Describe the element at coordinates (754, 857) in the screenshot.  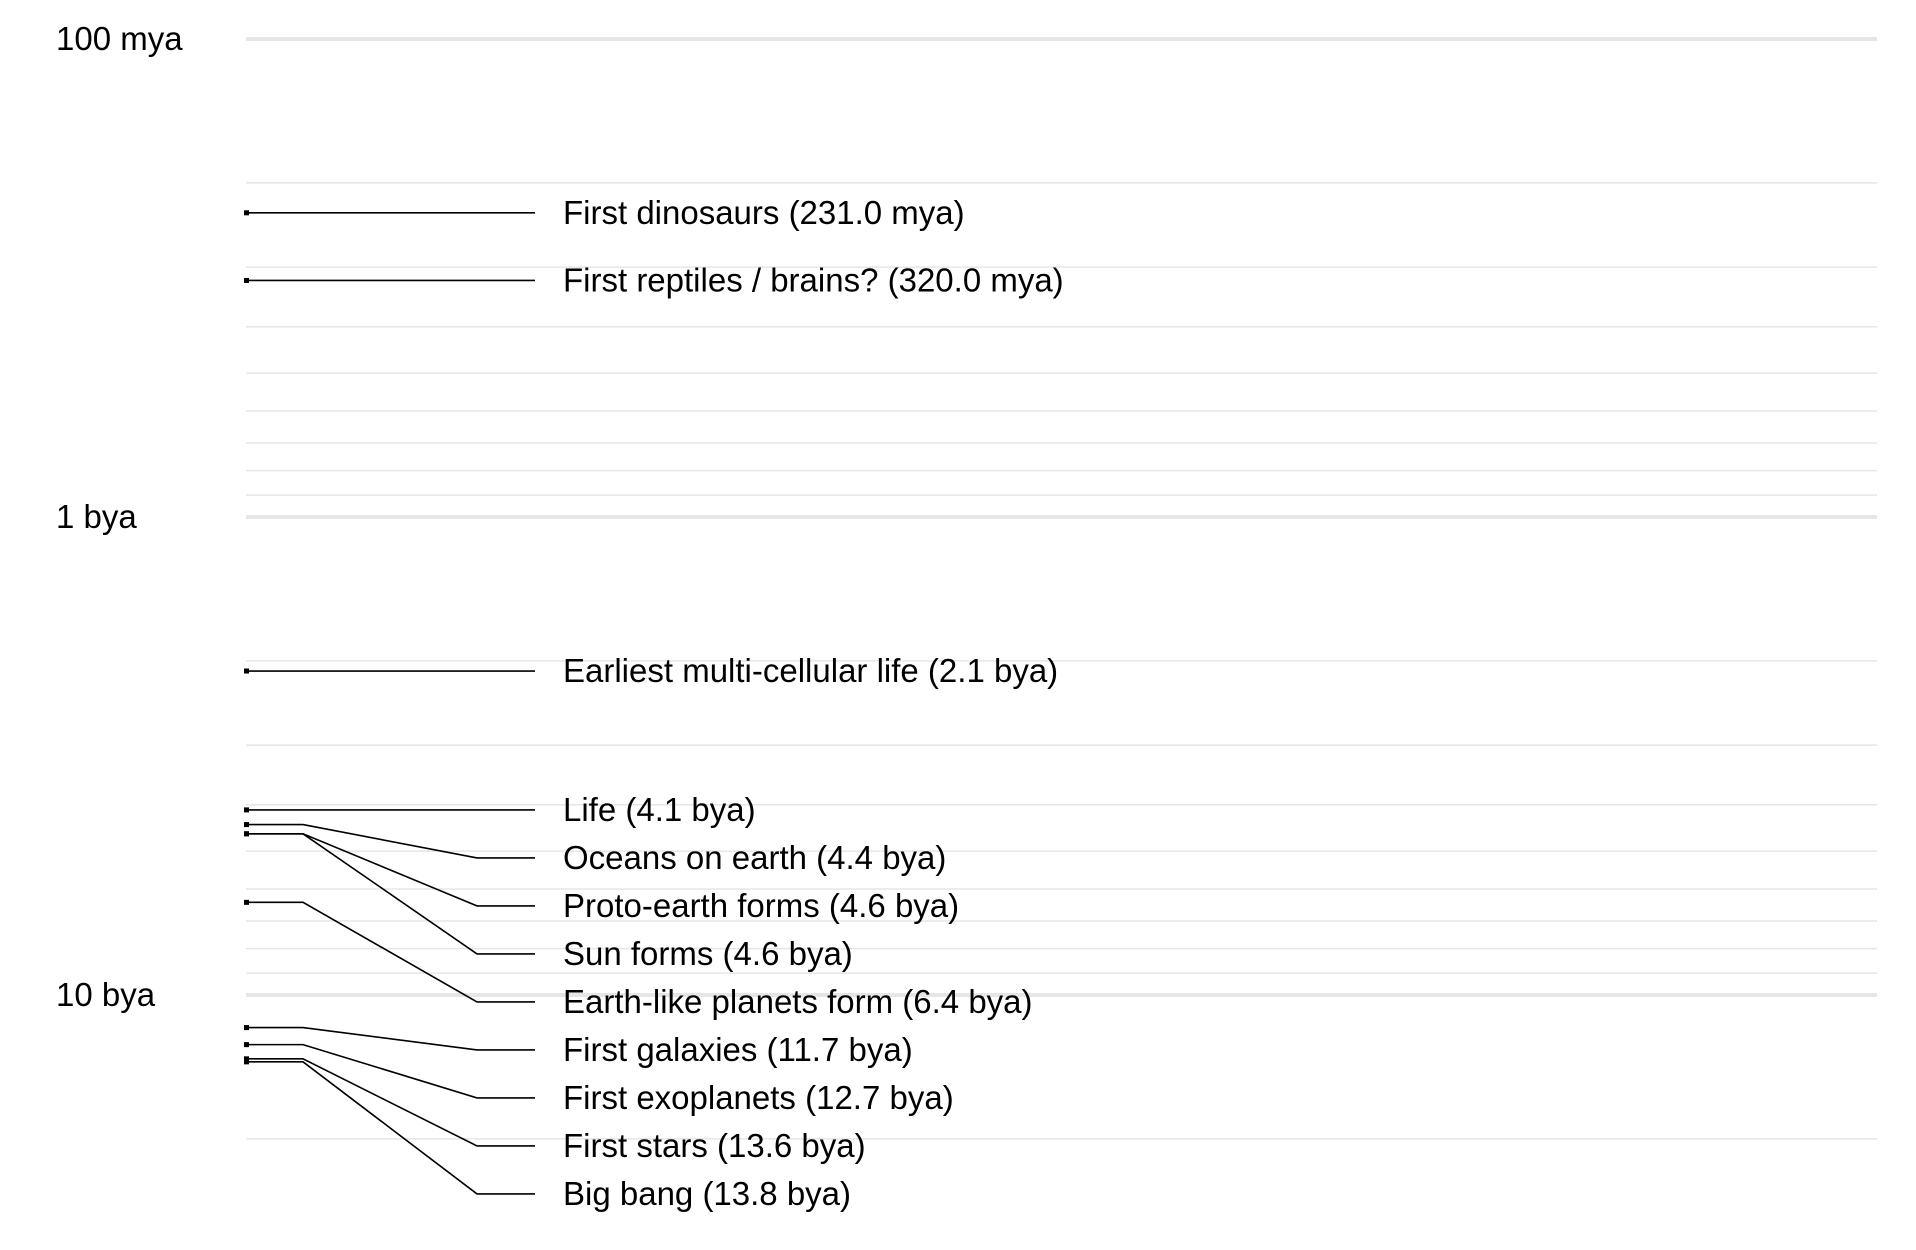
I see `event-label: Oceans on earth (4.4 bya)` at that location.